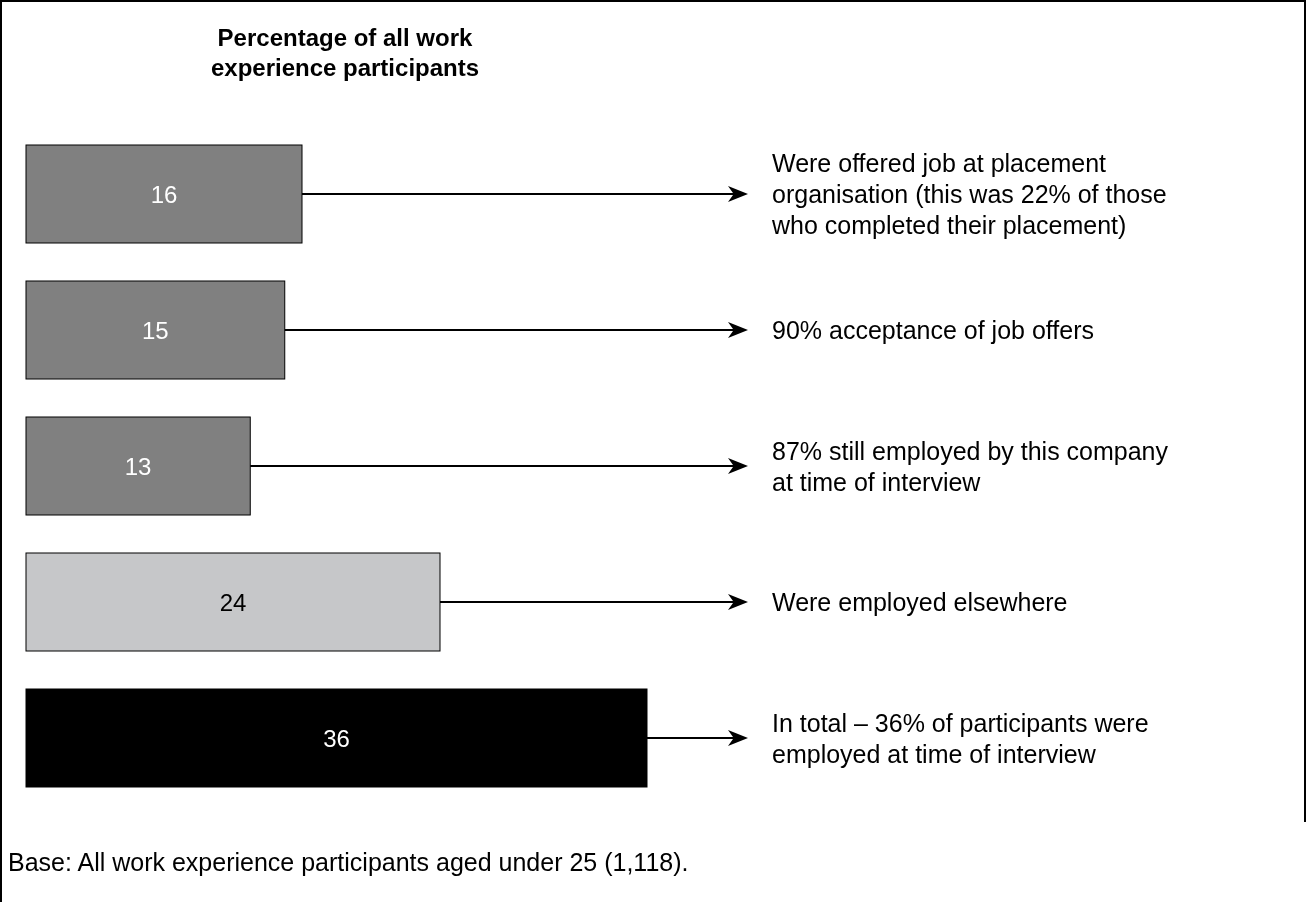 Image resolution: width=1307 pixels, height=902 pixels. What do you see at coordinates (345, 52) in the screenshot?
I see `chart-title: Percentage of all work experience participants` at bounding box center [345, 52].